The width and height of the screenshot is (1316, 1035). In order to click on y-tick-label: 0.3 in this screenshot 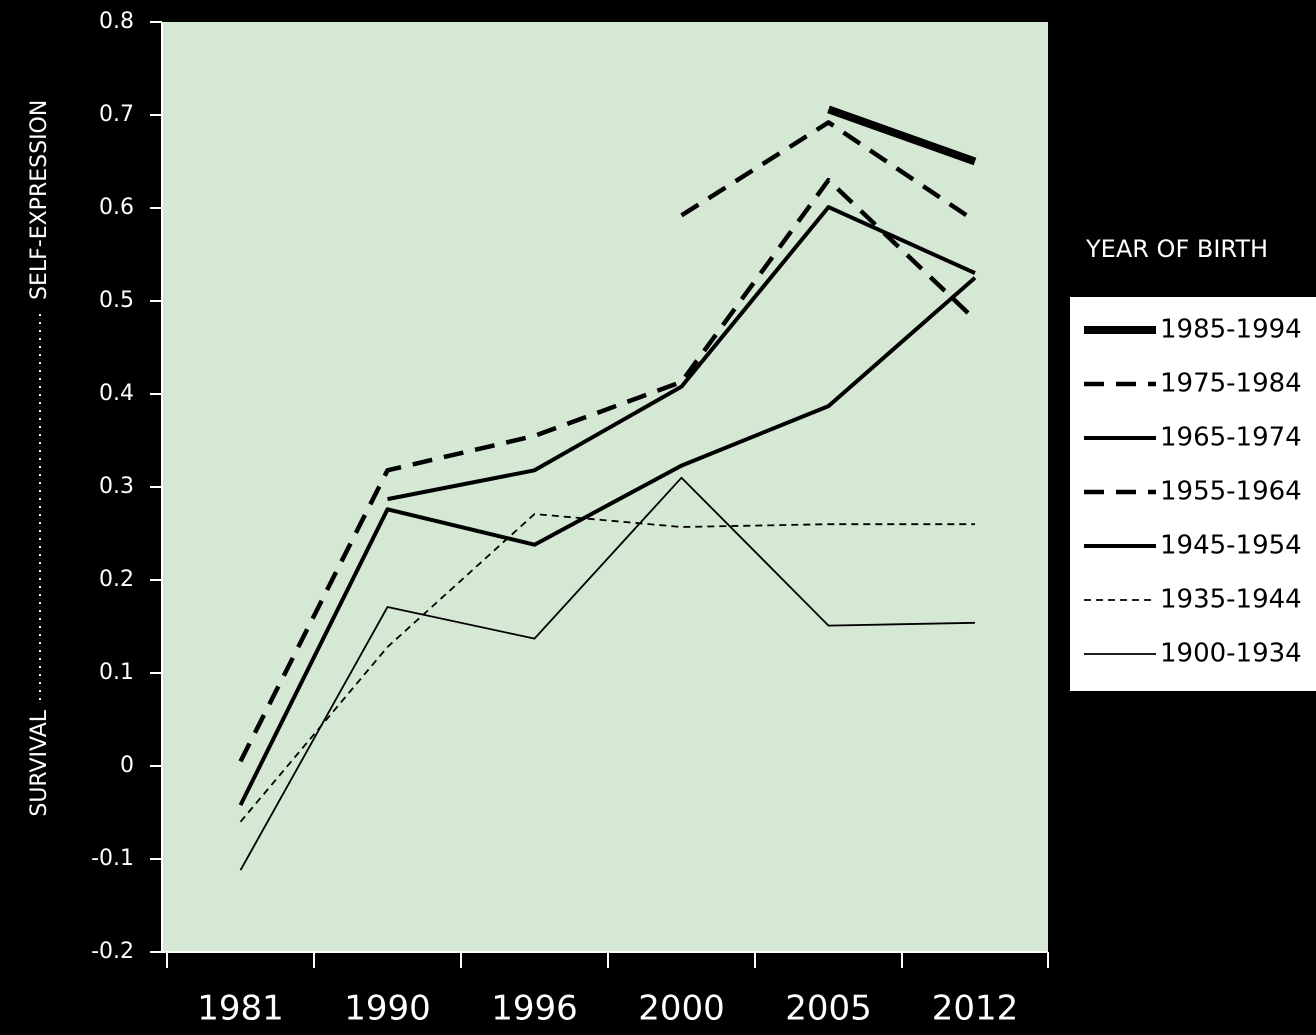, I will do `click(116, 486)`.